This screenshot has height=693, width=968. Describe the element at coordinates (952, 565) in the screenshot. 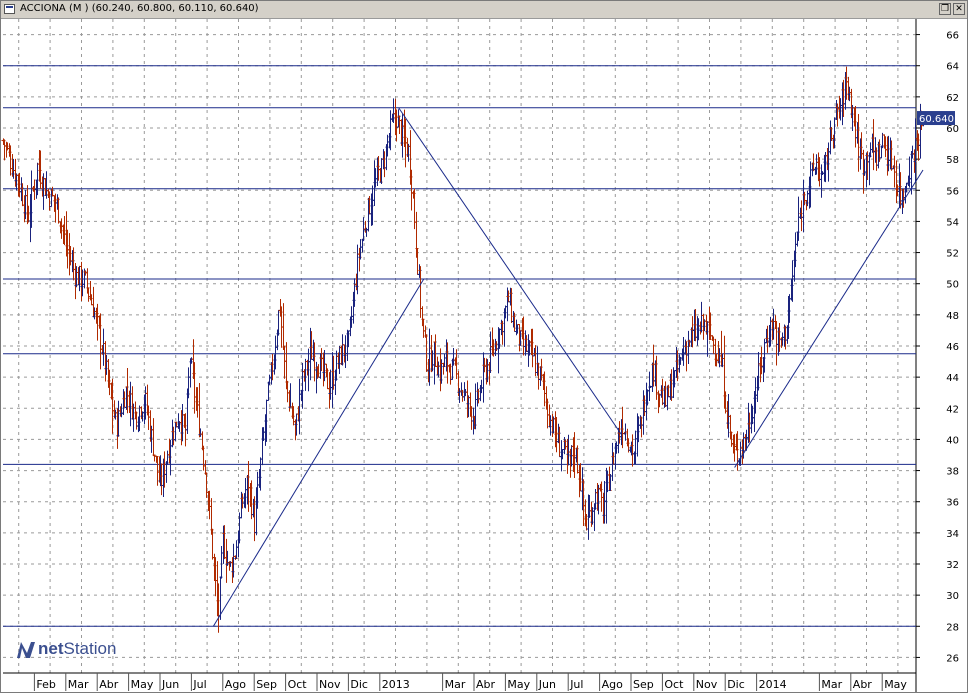

I see `y-tick-label: 32` at that location.